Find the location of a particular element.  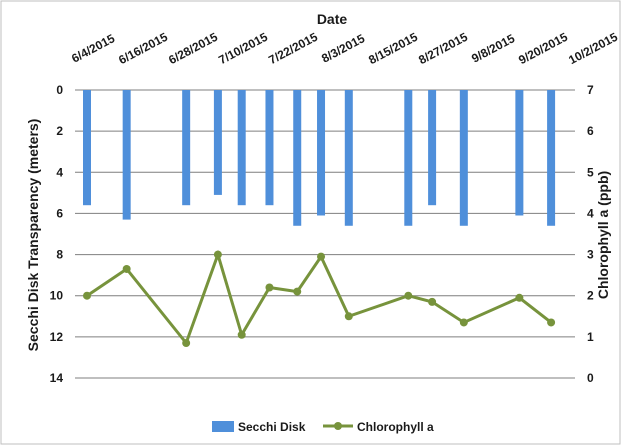

y-right-tick-label: 3 is located at coordinates (590, 255).